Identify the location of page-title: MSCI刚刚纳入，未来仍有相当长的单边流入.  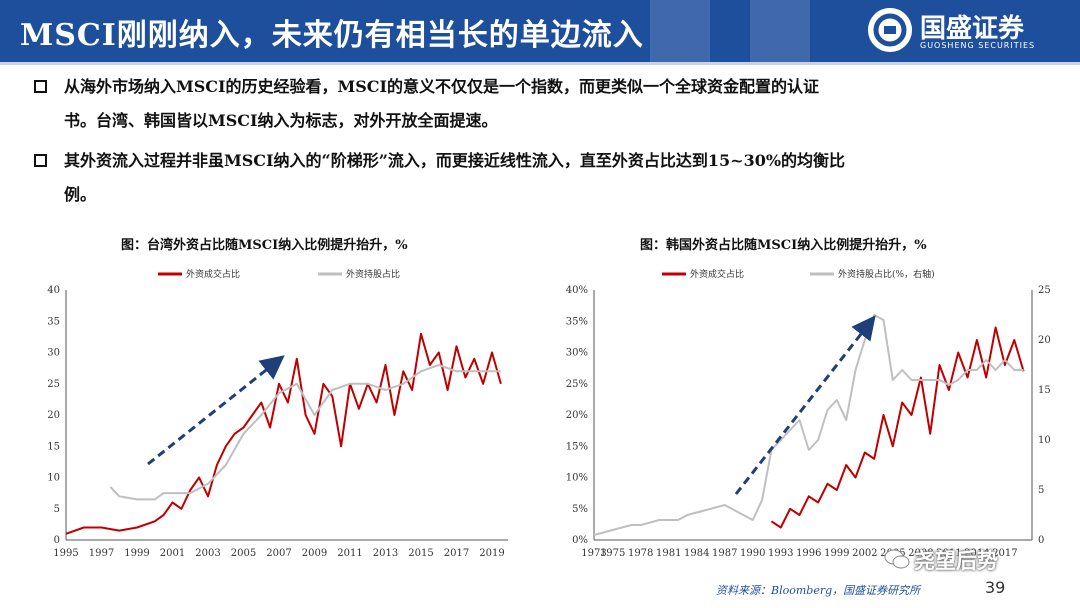
(332, 35).